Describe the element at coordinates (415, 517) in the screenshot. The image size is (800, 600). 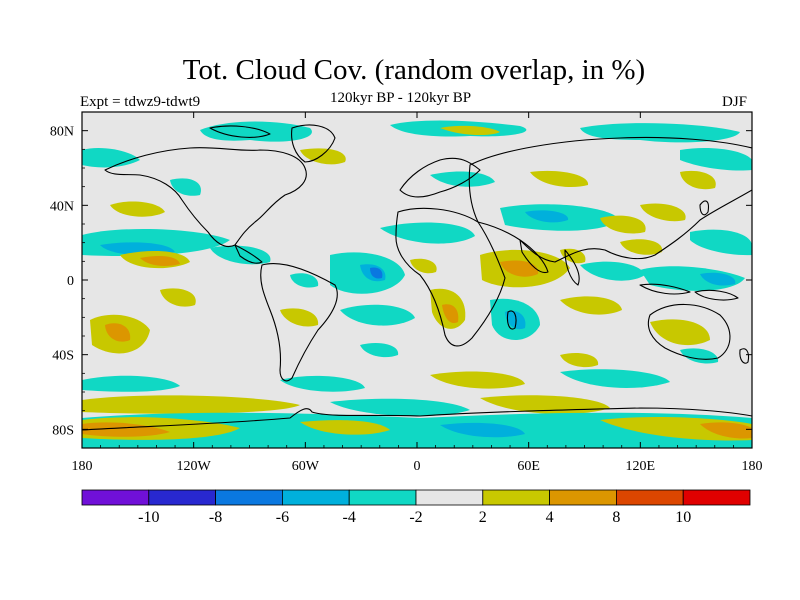
I see `colorbar-label: -2` at that location.